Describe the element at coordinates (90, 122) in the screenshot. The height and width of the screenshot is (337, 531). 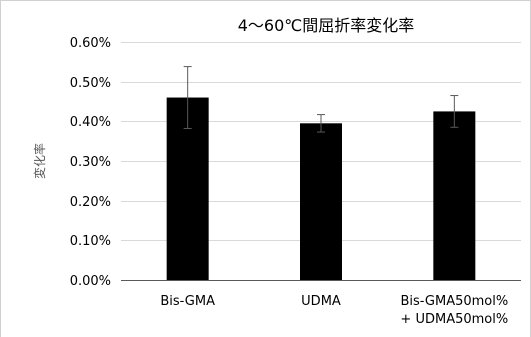
I see `y-tick-label: 0.40%` at that location.